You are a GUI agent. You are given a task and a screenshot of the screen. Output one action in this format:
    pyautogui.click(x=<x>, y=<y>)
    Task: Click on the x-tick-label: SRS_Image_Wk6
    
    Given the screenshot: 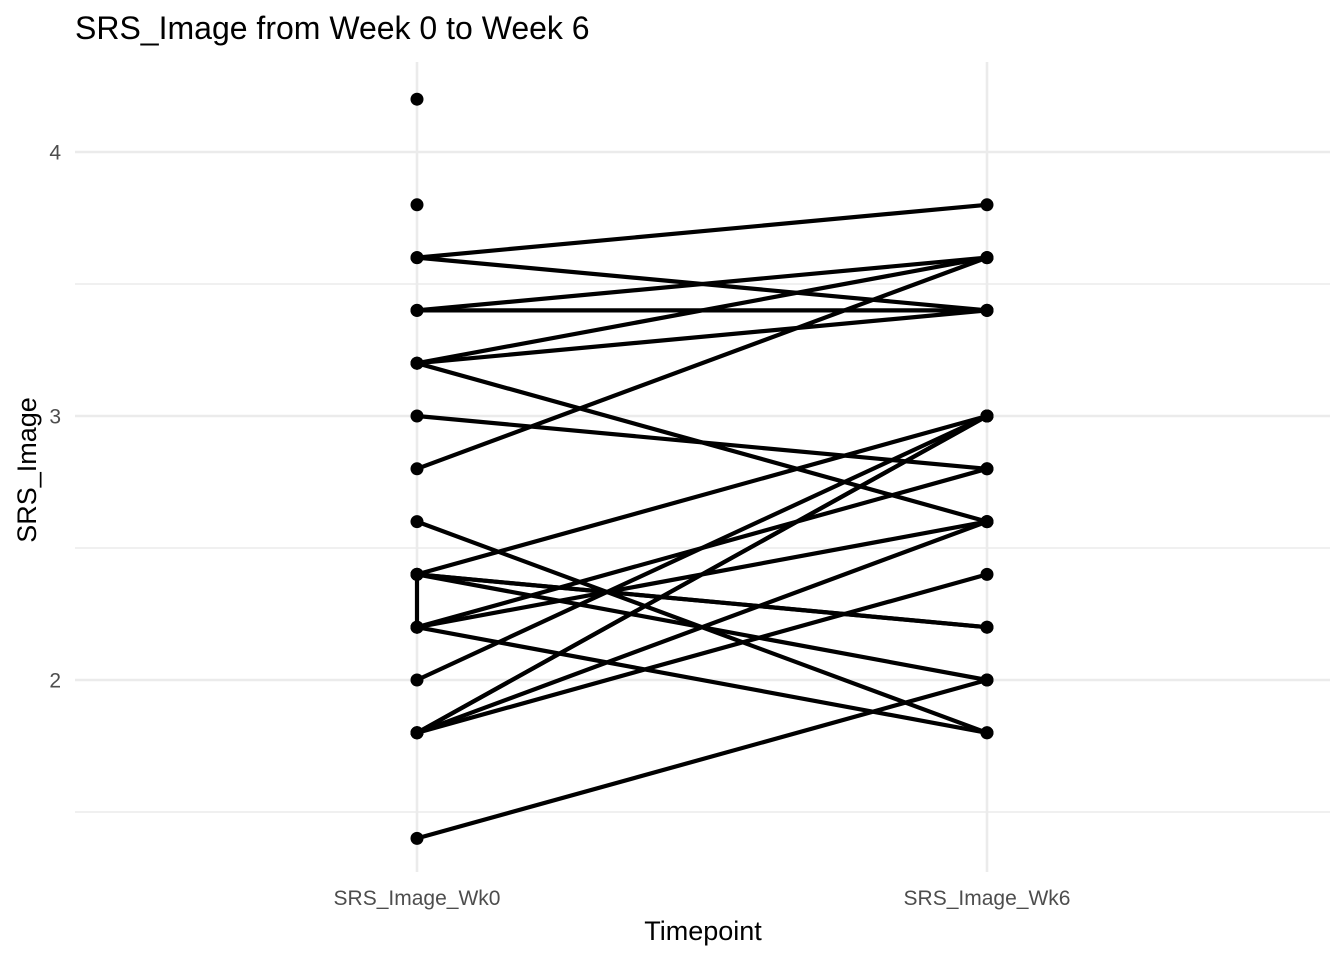 What is the action you would take?
    pyautogui.click(x=987, y=898)
    